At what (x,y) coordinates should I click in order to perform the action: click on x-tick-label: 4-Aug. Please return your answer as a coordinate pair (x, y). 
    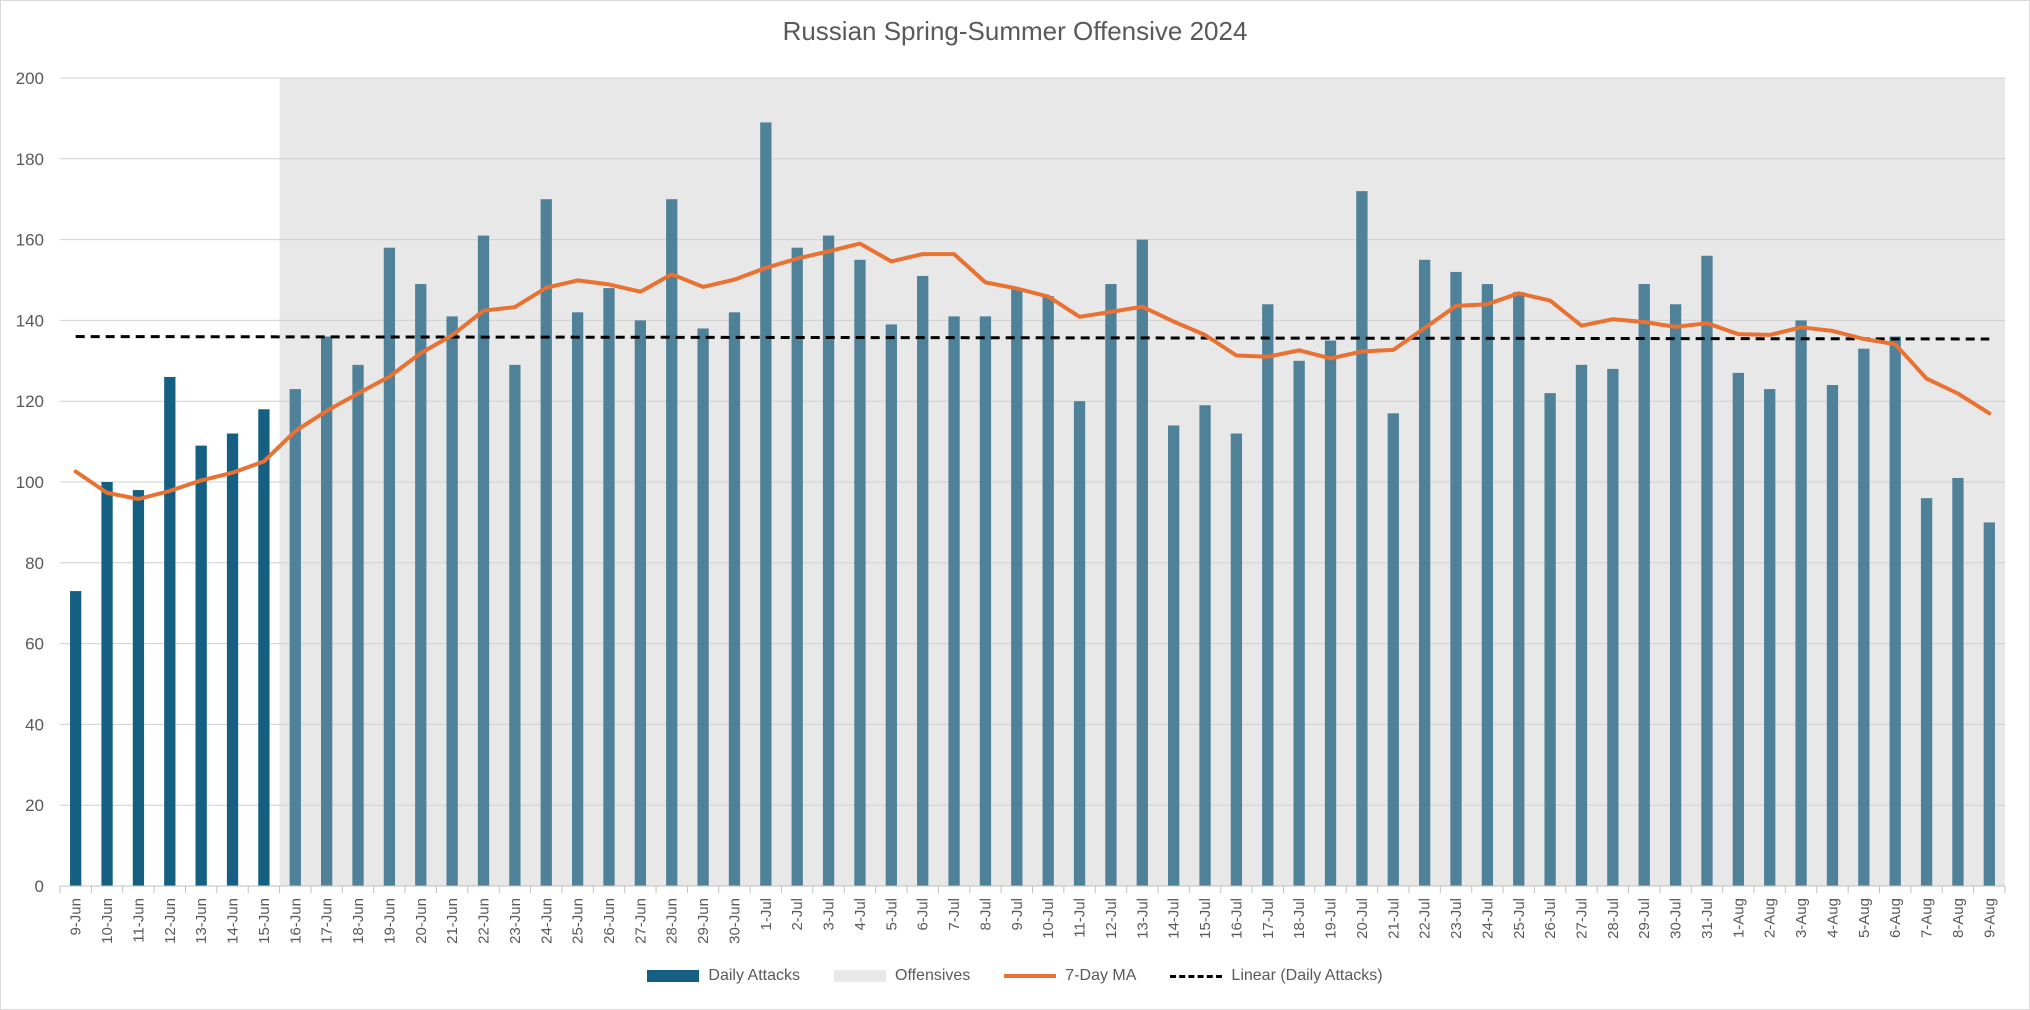
    Looking at the image, I should click on (1832, 918).